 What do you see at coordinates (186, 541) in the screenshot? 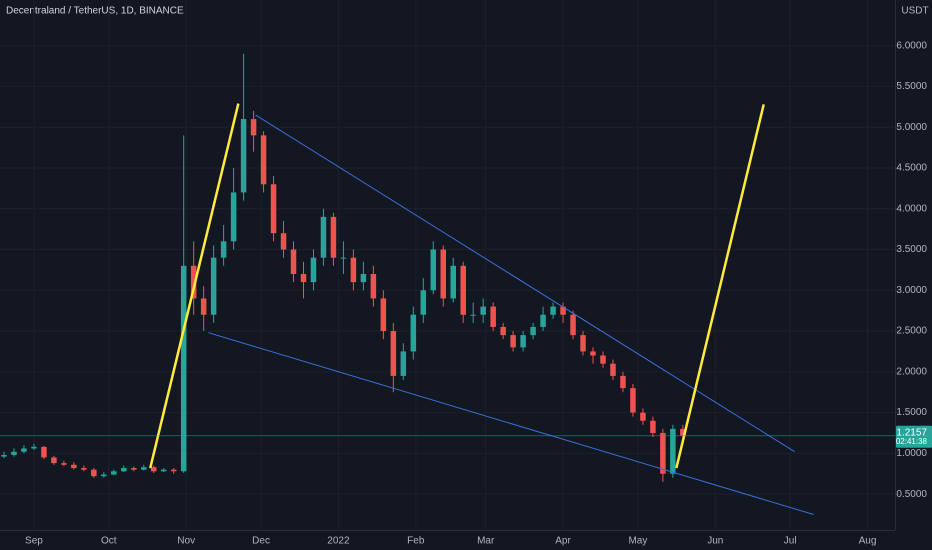
I see `x-tick-label: Nov` at bounding box center [186, 541].